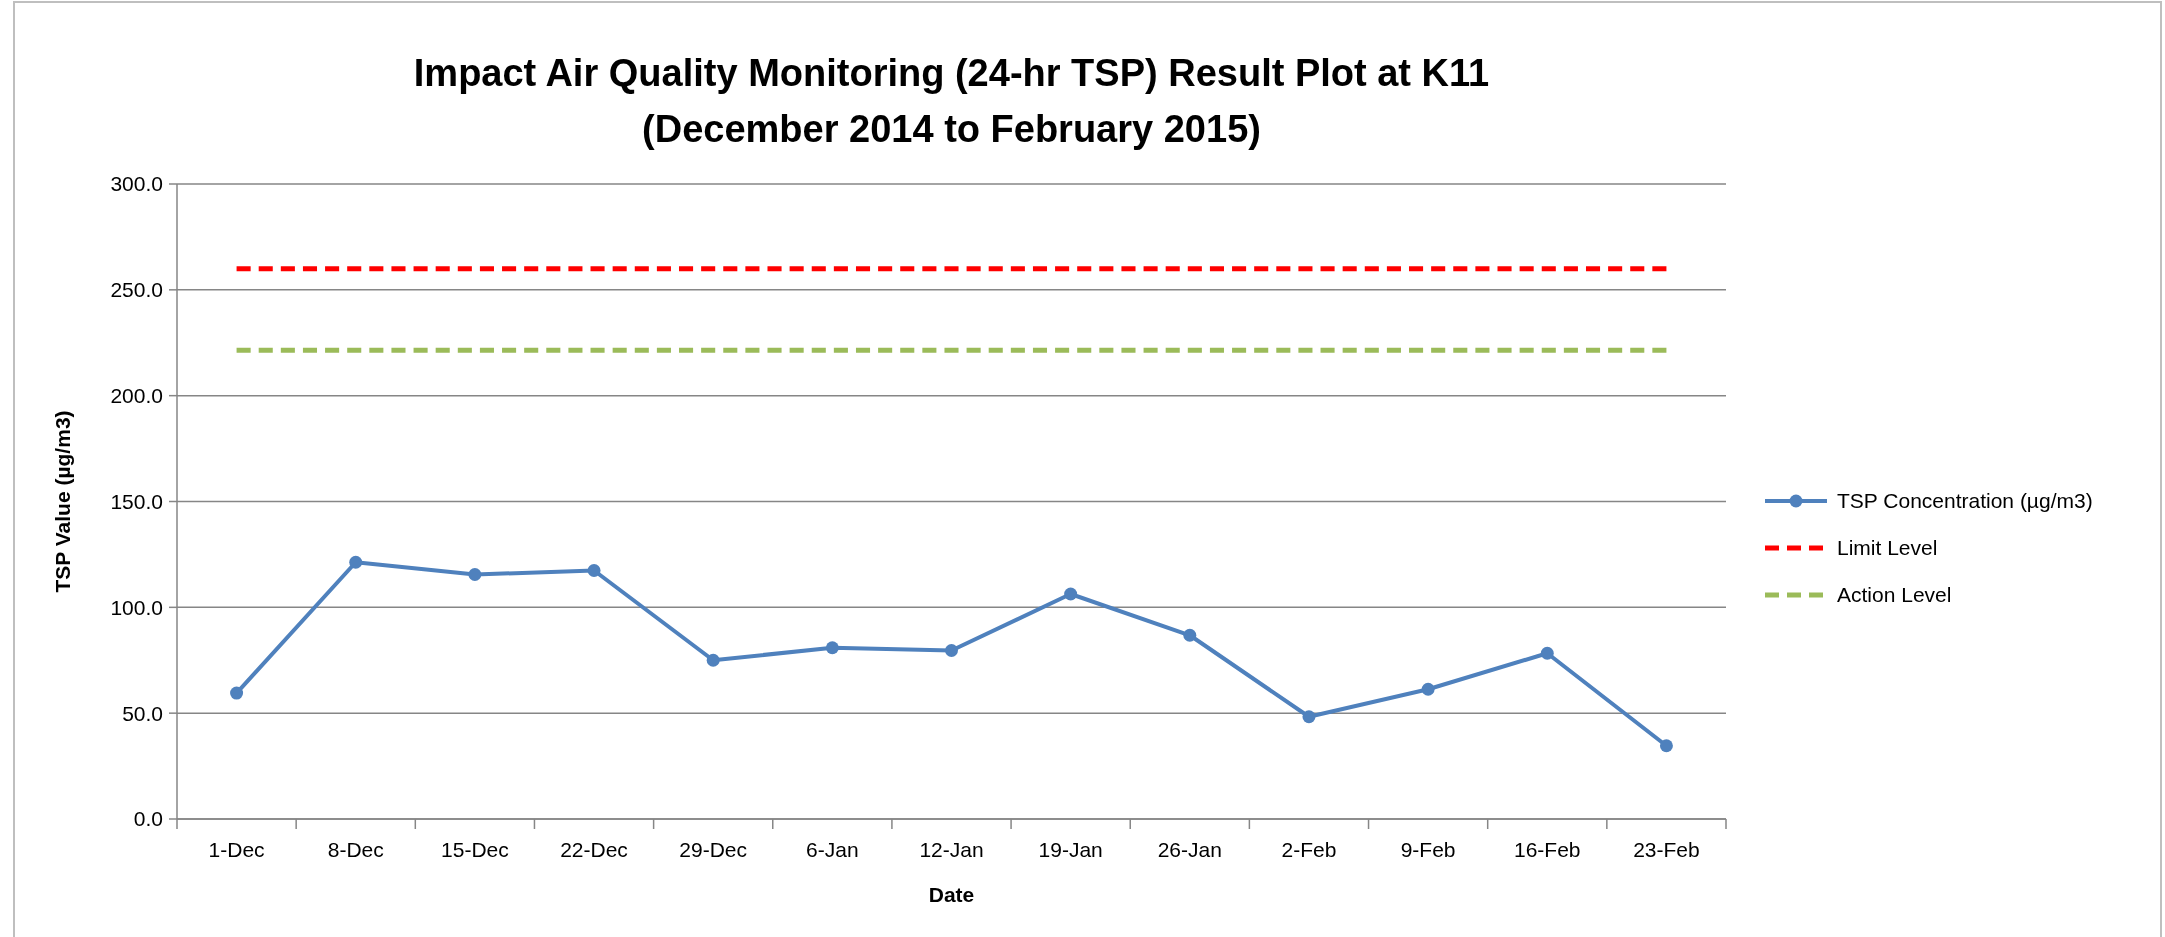 Image resolution: width=2165 pixels, height=937 pixels. What do you see at coordinates (1965, 501) in the screenshot?
I see `legend-label: TSP Concentration (µg/m3)` at bounding box center [1965, 501].